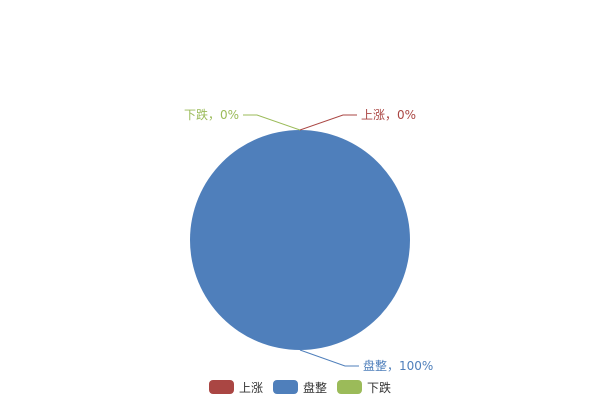 This screenshot has width=600, height=400. Describe the element at coordinates (364, 387) in the screenshot. I see `legend-item-2: 下跌` at that location.